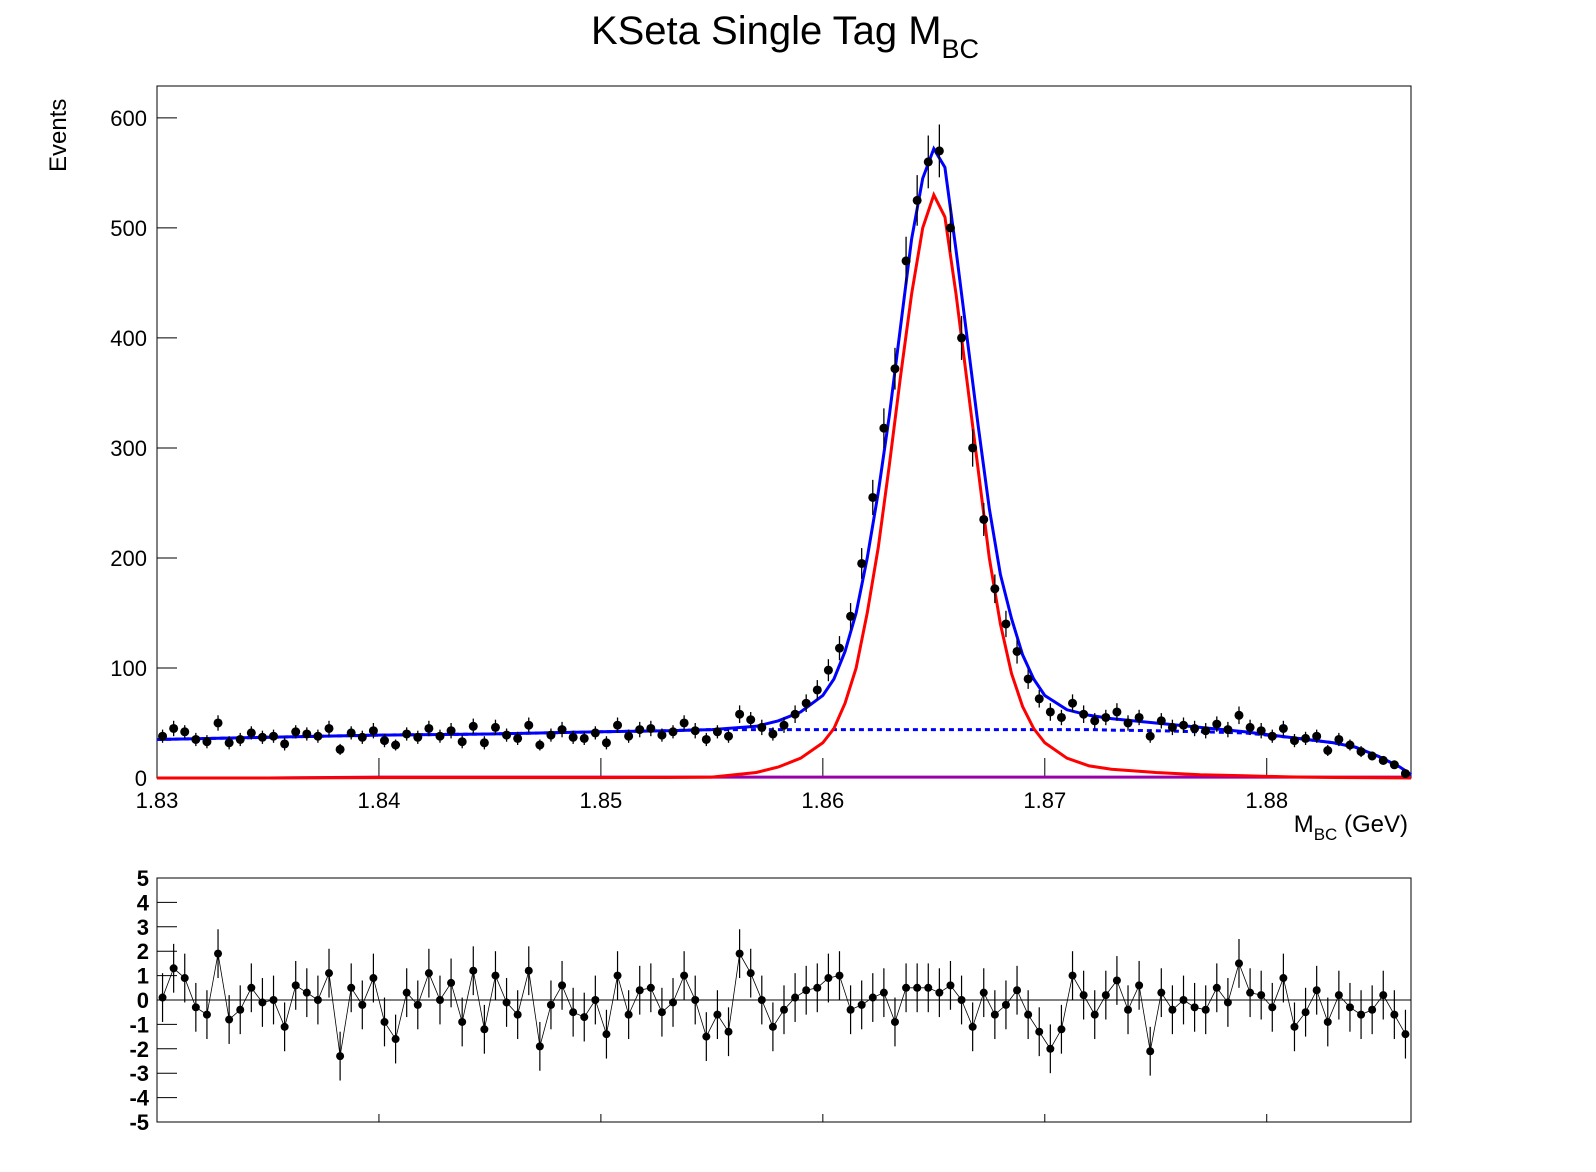  Describe the element at coordinates (822, 800) in the screenshot. I see `x-tick-label: 1.86` at that location.